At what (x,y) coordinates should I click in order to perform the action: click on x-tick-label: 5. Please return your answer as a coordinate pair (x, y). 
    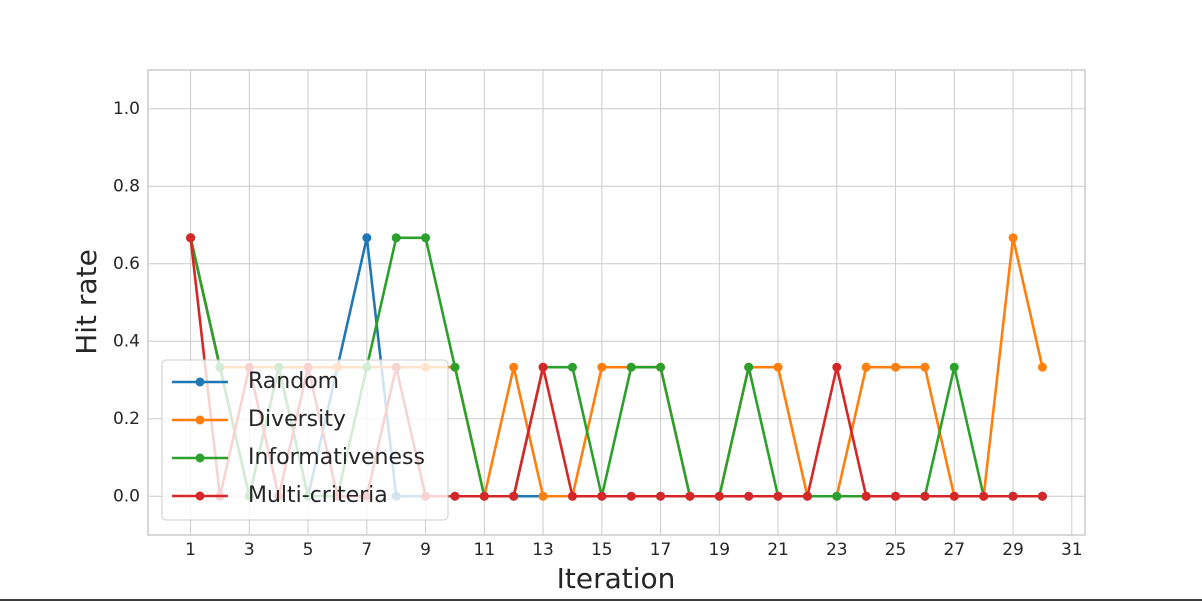
    Looking at the image, I should click on (308, 550).